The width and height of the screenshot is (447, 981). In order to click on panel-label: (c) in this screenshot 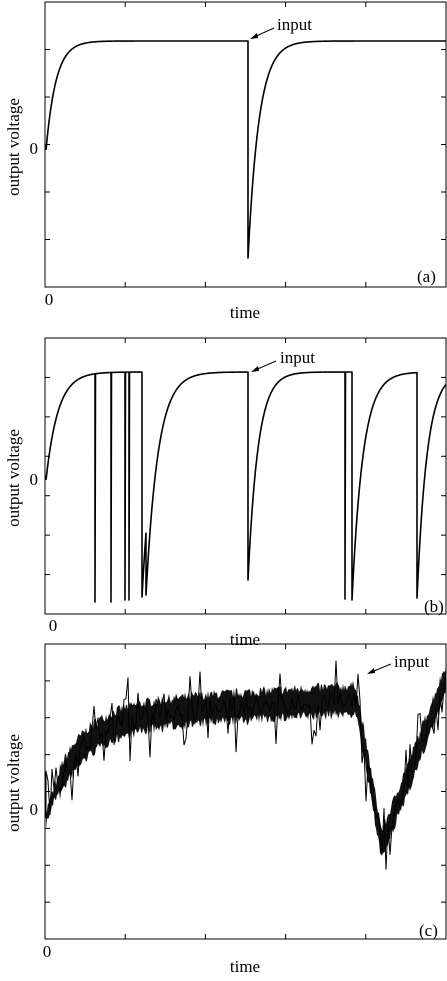, I will do `click(428, 930)`.